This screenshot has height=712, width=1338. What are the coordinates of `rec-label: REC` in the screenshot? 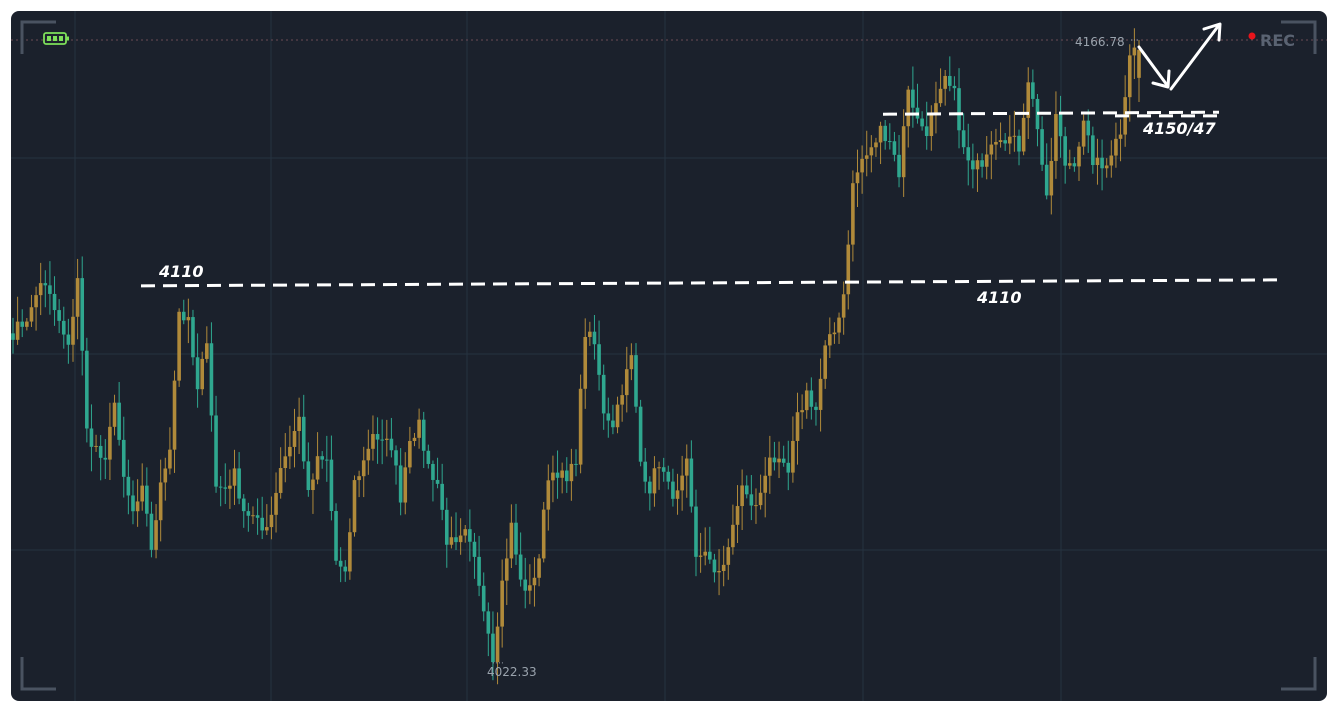 It's located at (1277, 40).